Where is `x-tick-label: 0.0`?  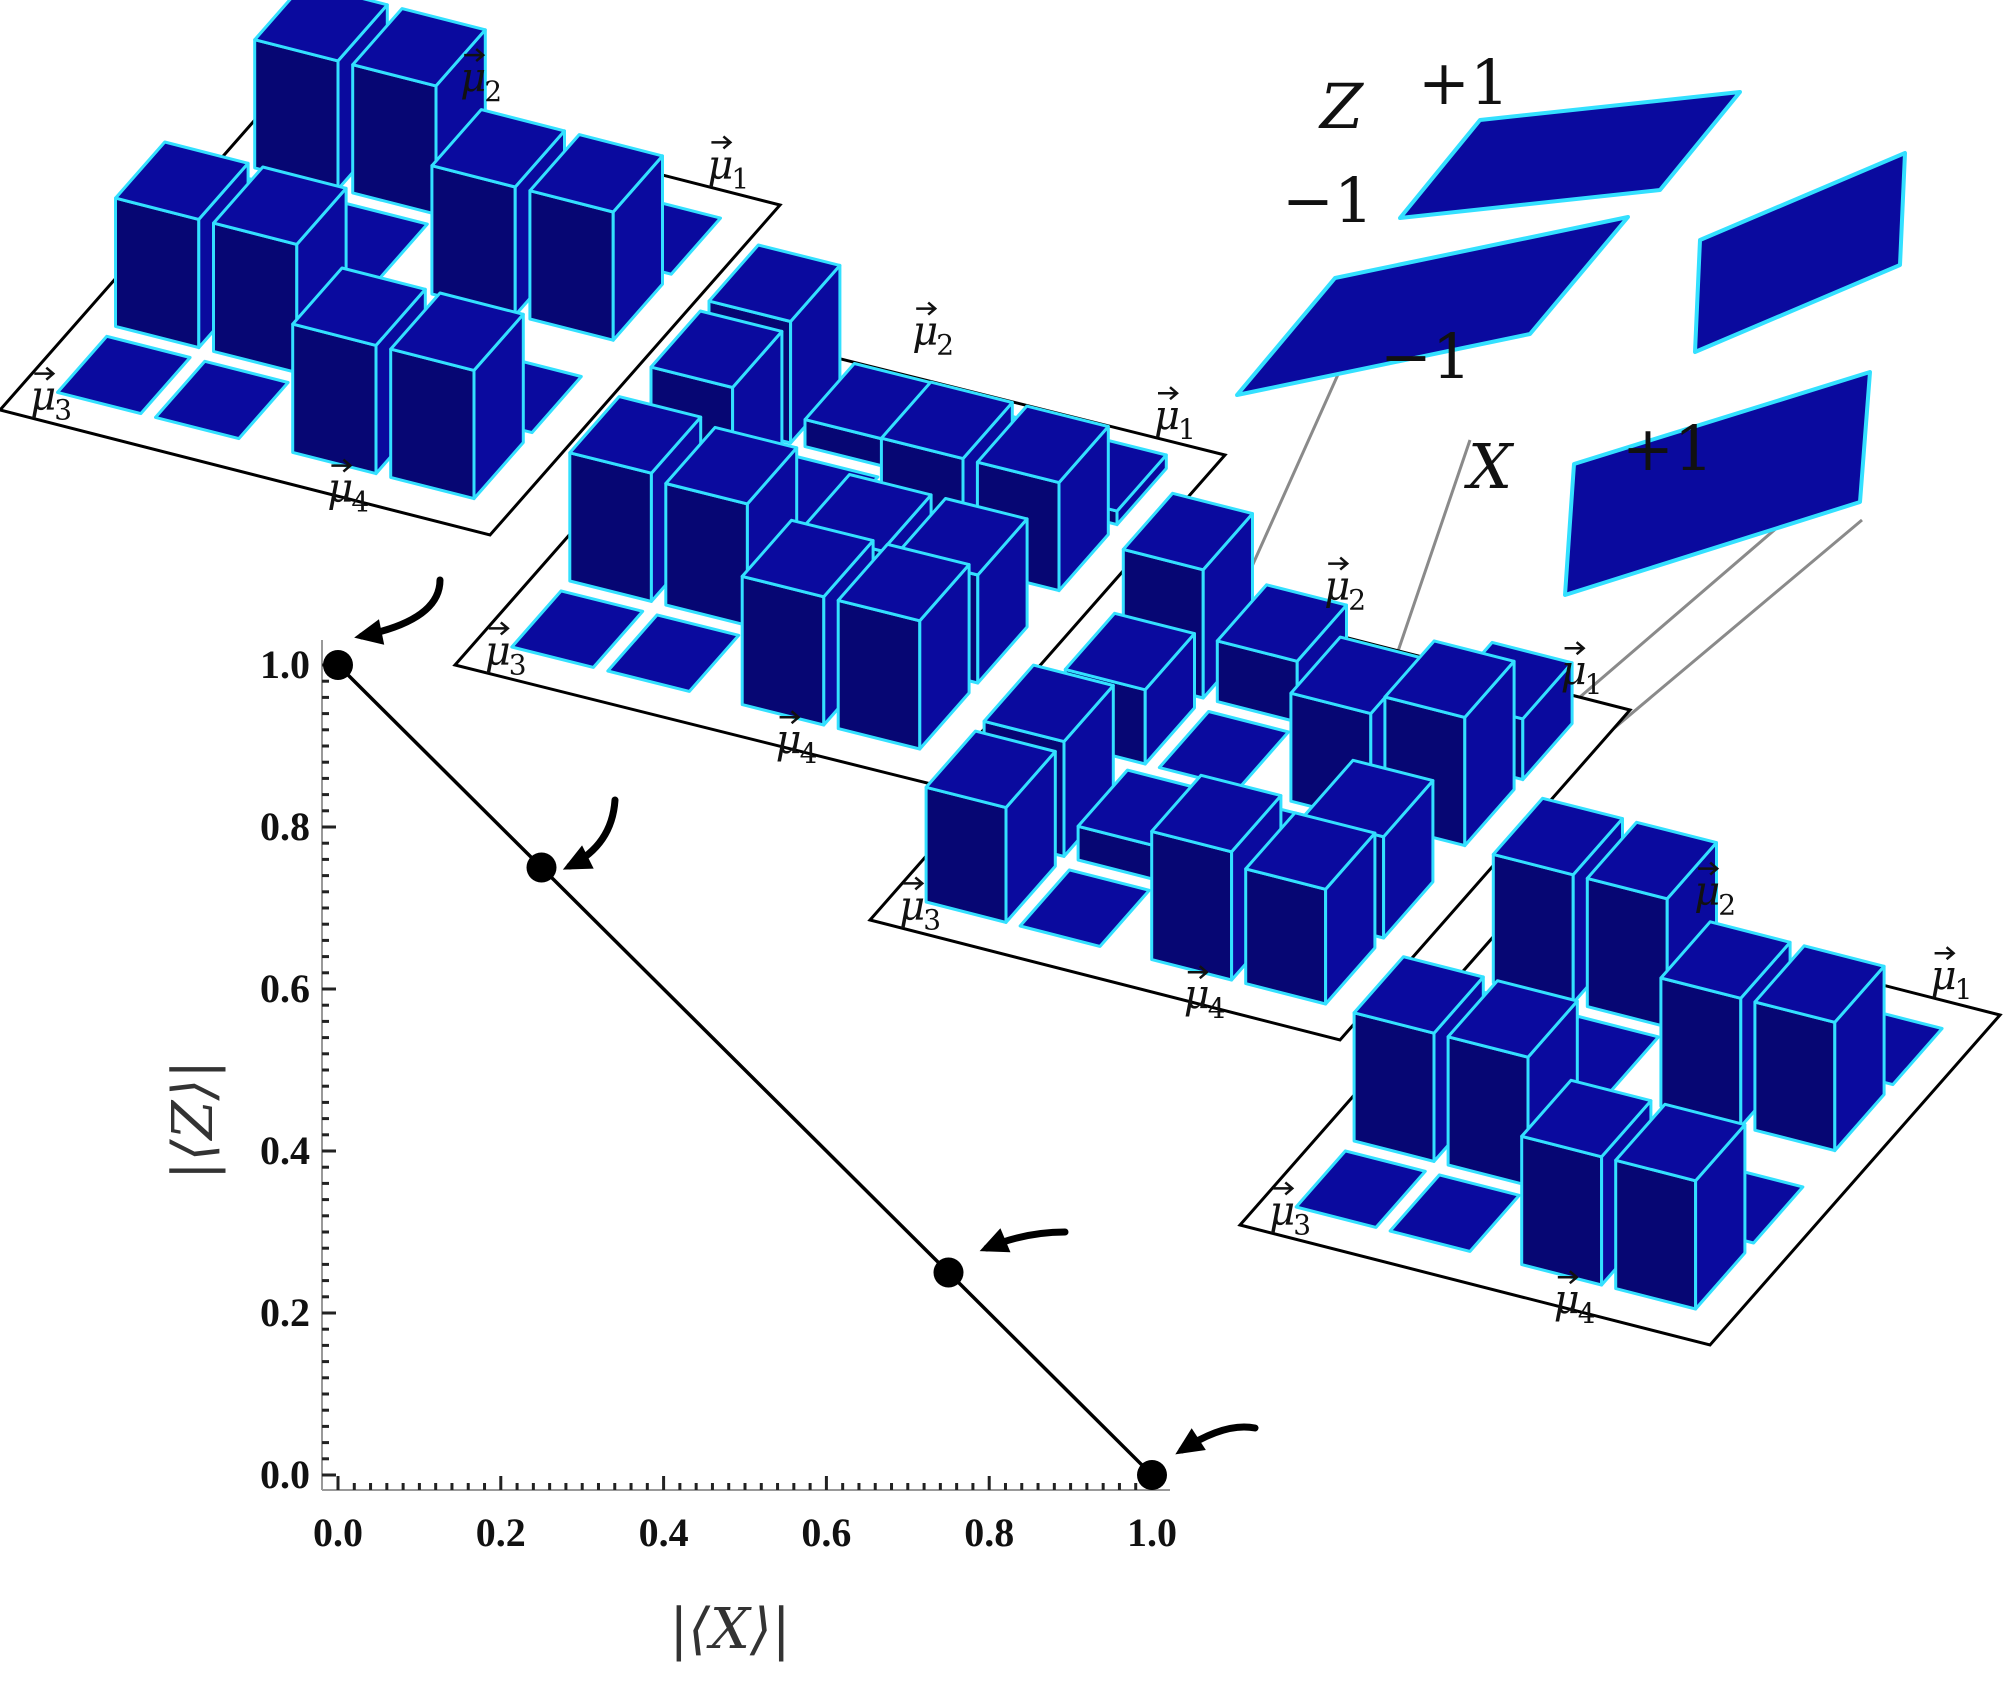
x-tick-label: 0.0 is located at coordinates (338, 1532).